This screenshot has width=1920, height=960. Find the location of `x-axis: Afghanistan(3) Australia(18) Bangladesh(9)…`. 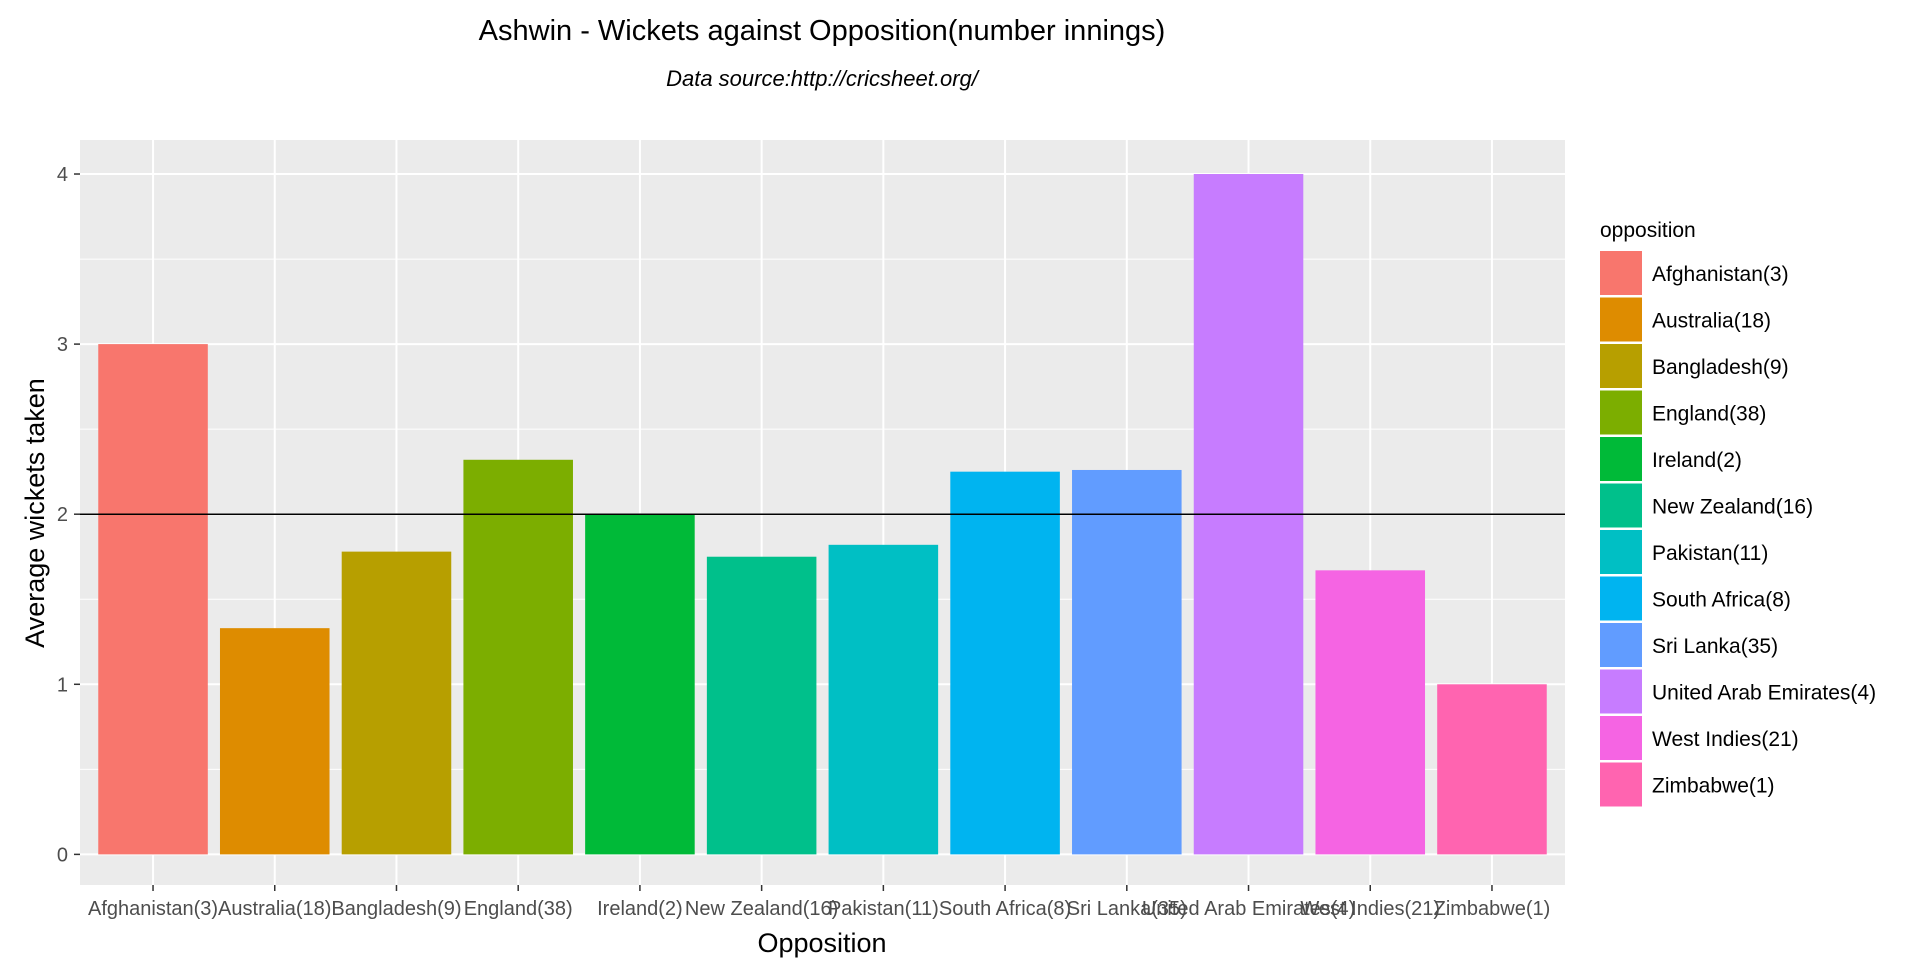

x-axis: Afghanistan(3) Australia(18) Bangladesh(9)… is located at coordinates (819, 902).